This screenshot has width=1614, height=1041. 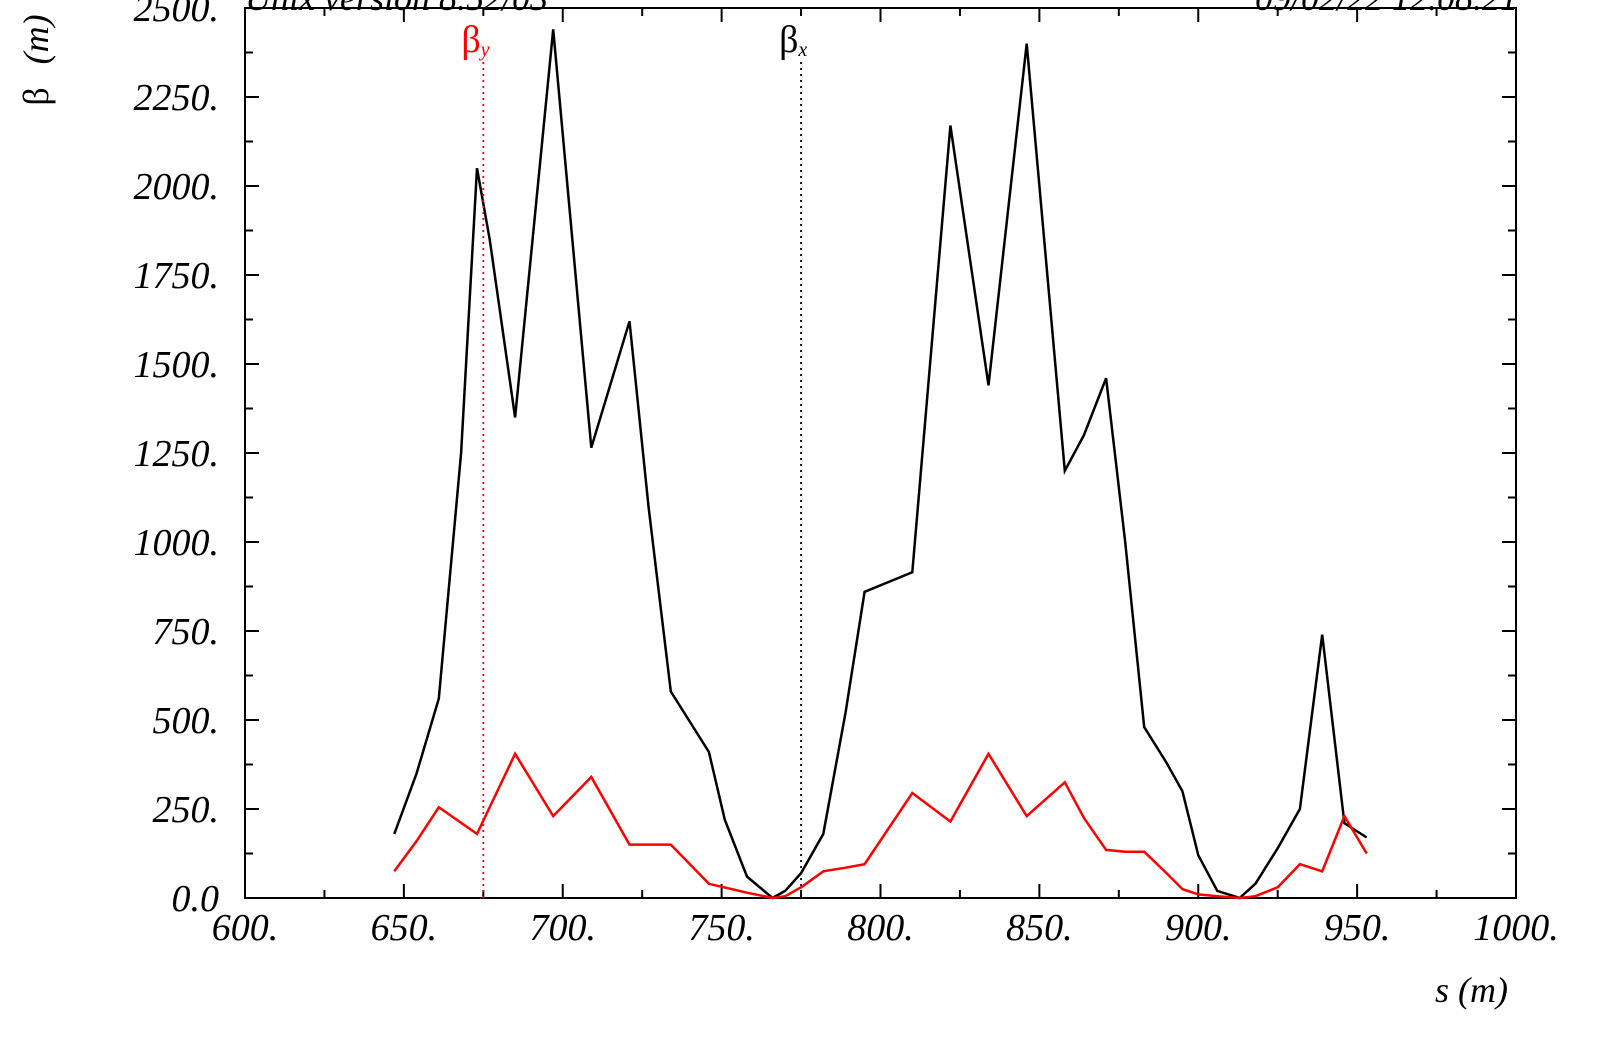 What do you see at coordinates (1357, 928) in the screenshot?
I see `x-tick-label: 950.` at bounding box center [1357, 928].